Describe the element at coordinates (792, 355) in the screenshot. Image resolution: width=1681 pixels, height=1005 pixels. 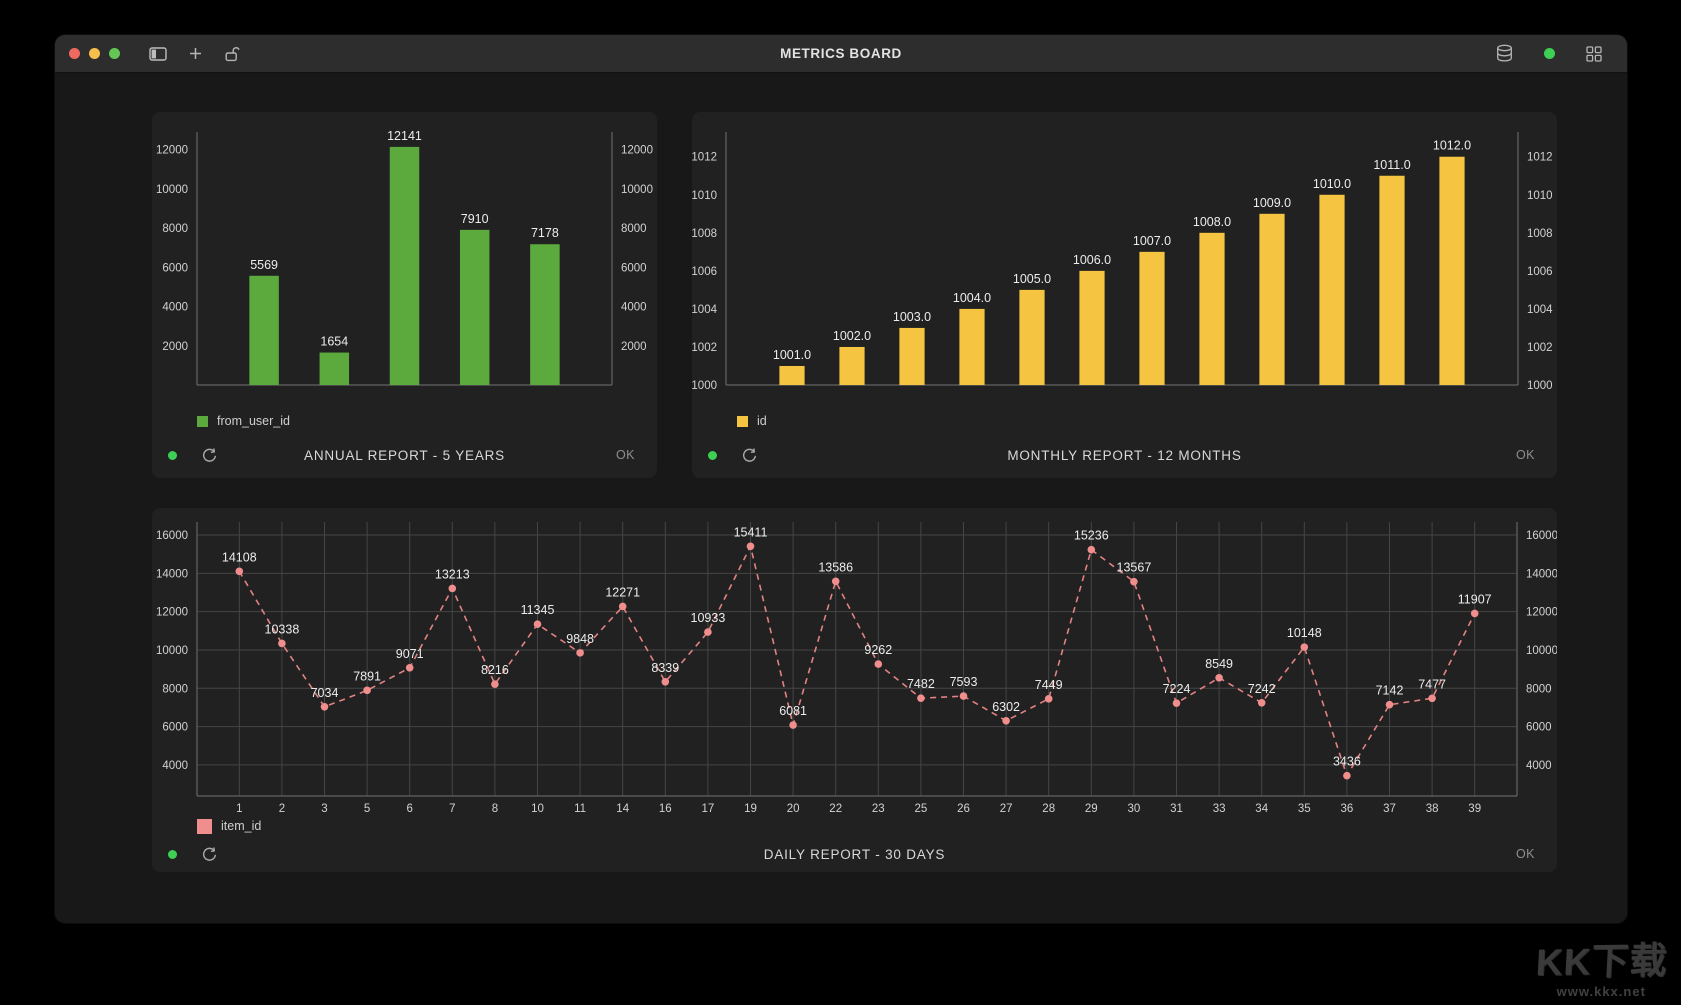
I see `bar-value-label: 1001.0` at that location.